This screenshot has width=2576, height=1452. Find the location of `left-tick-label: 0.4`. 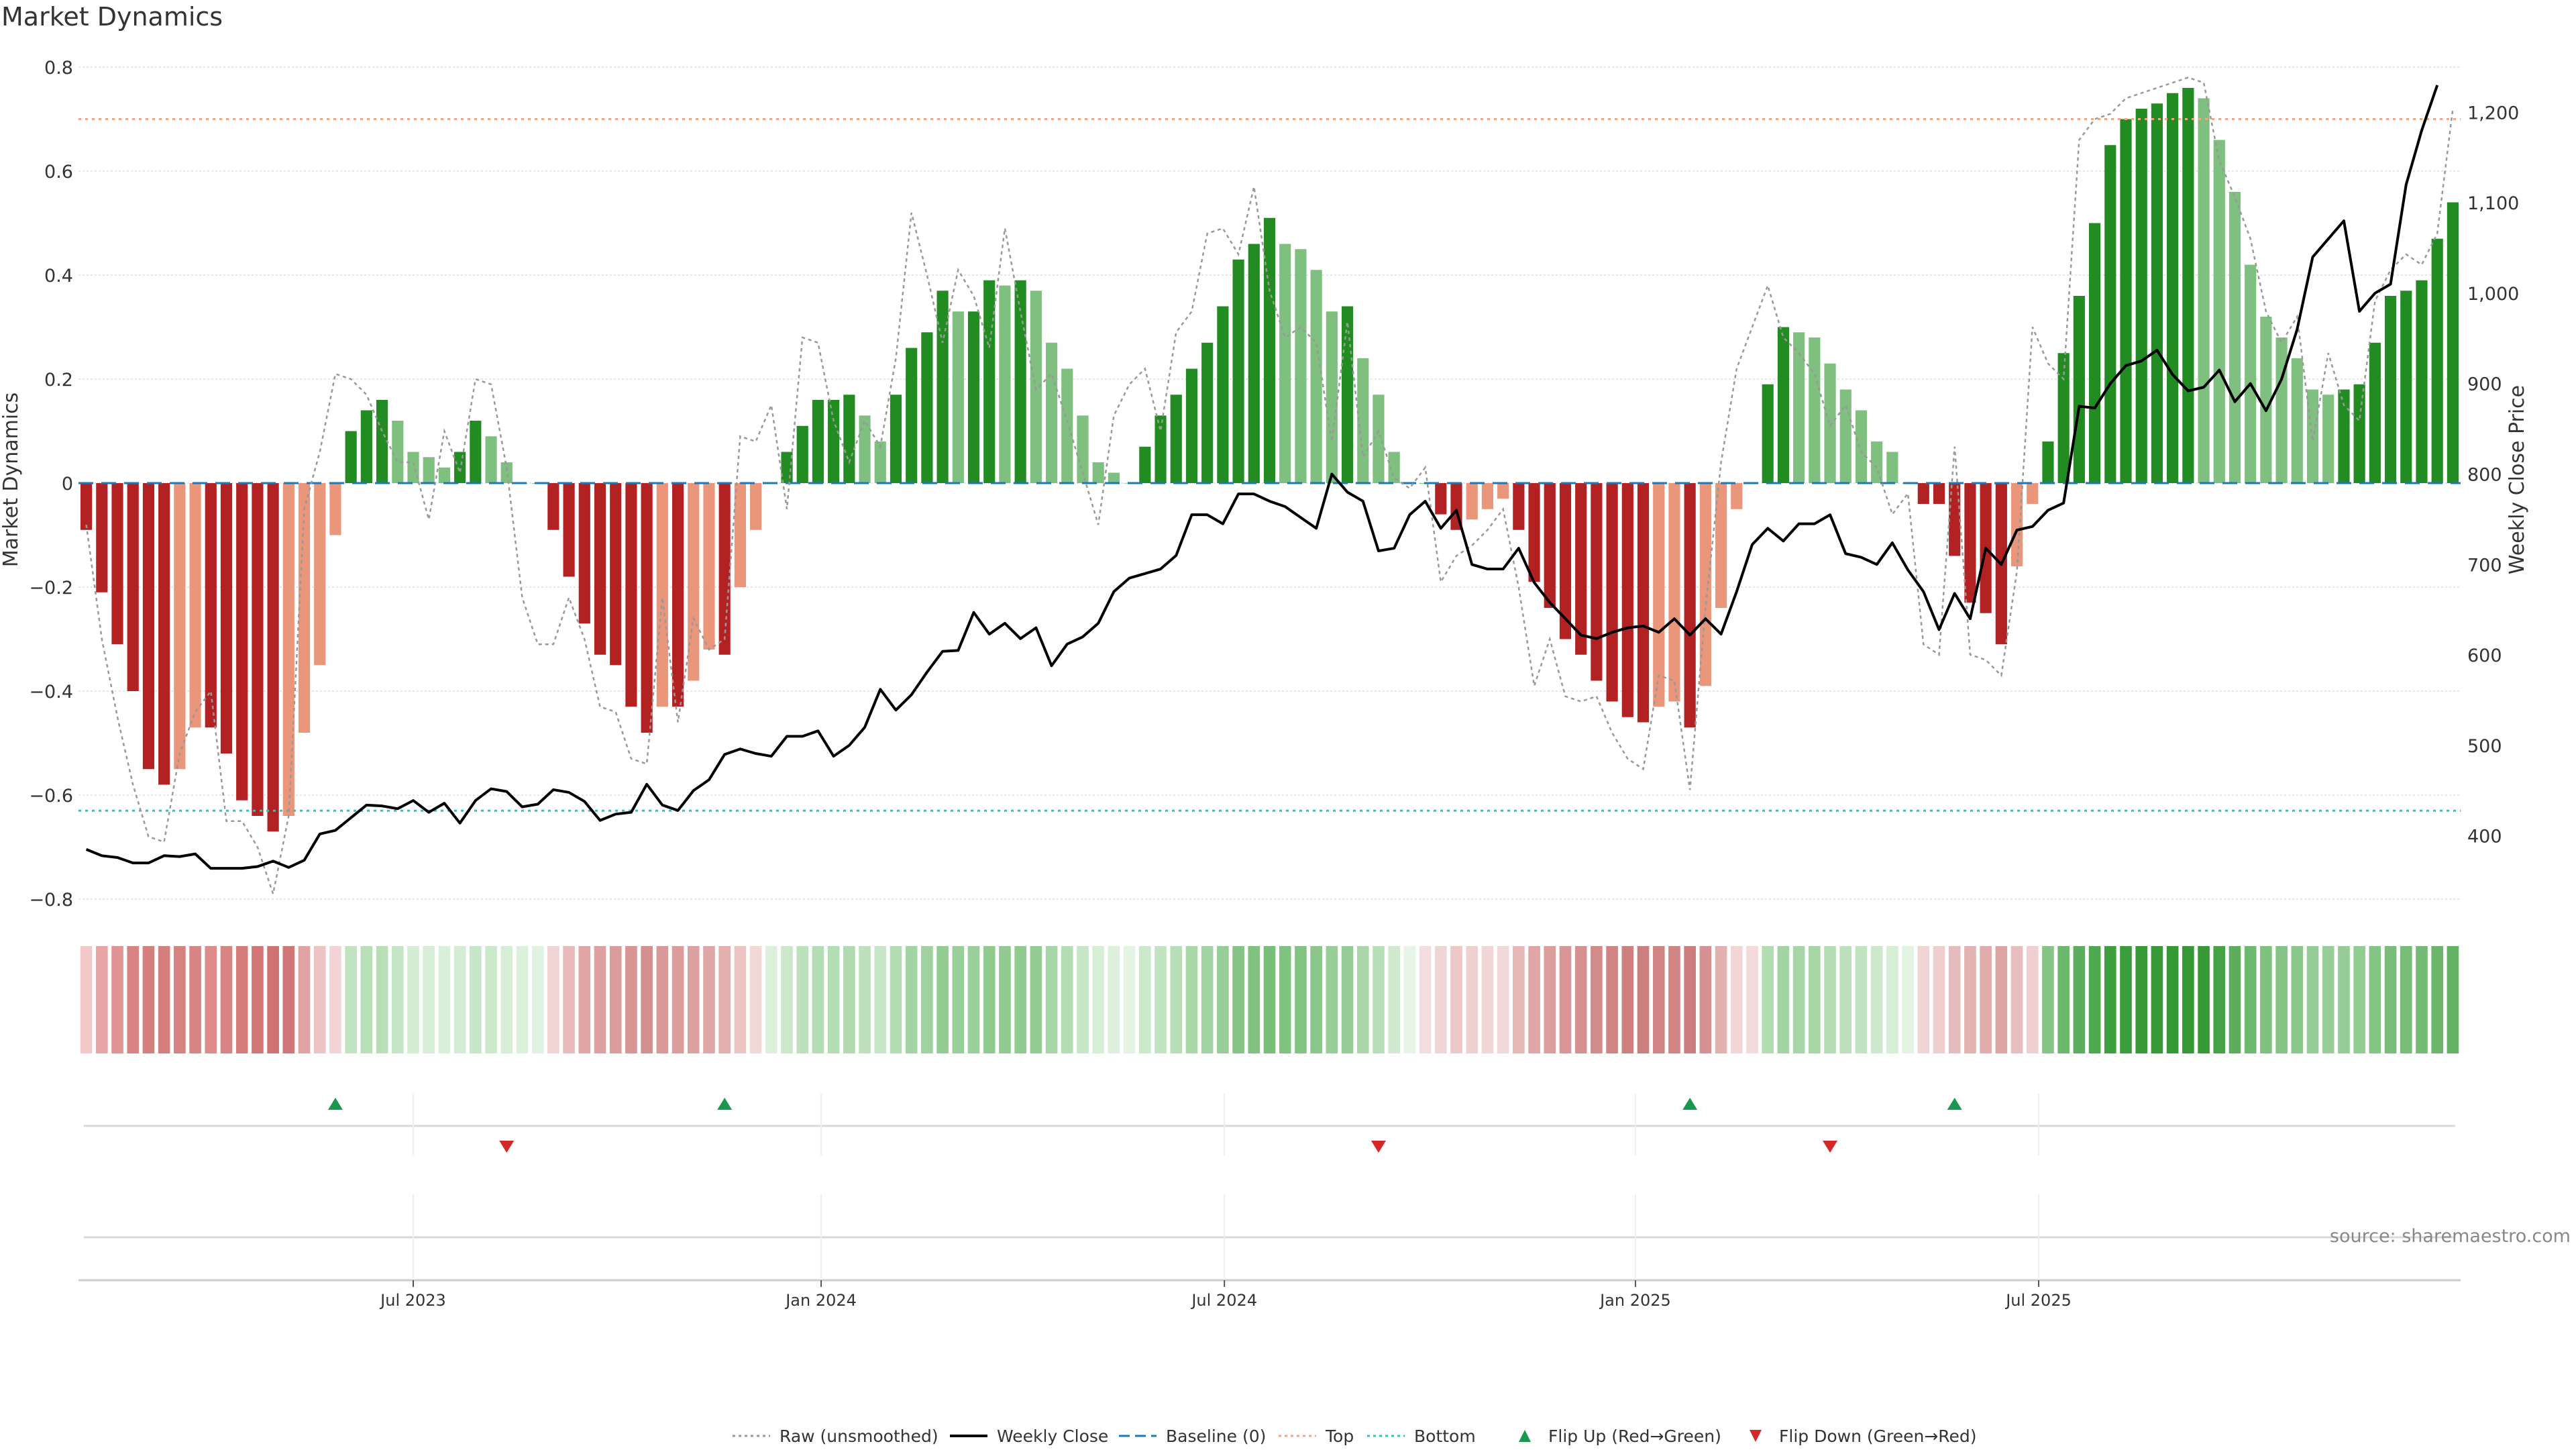

left-tick-label: 0.4 is located at coordinates (58, 277).